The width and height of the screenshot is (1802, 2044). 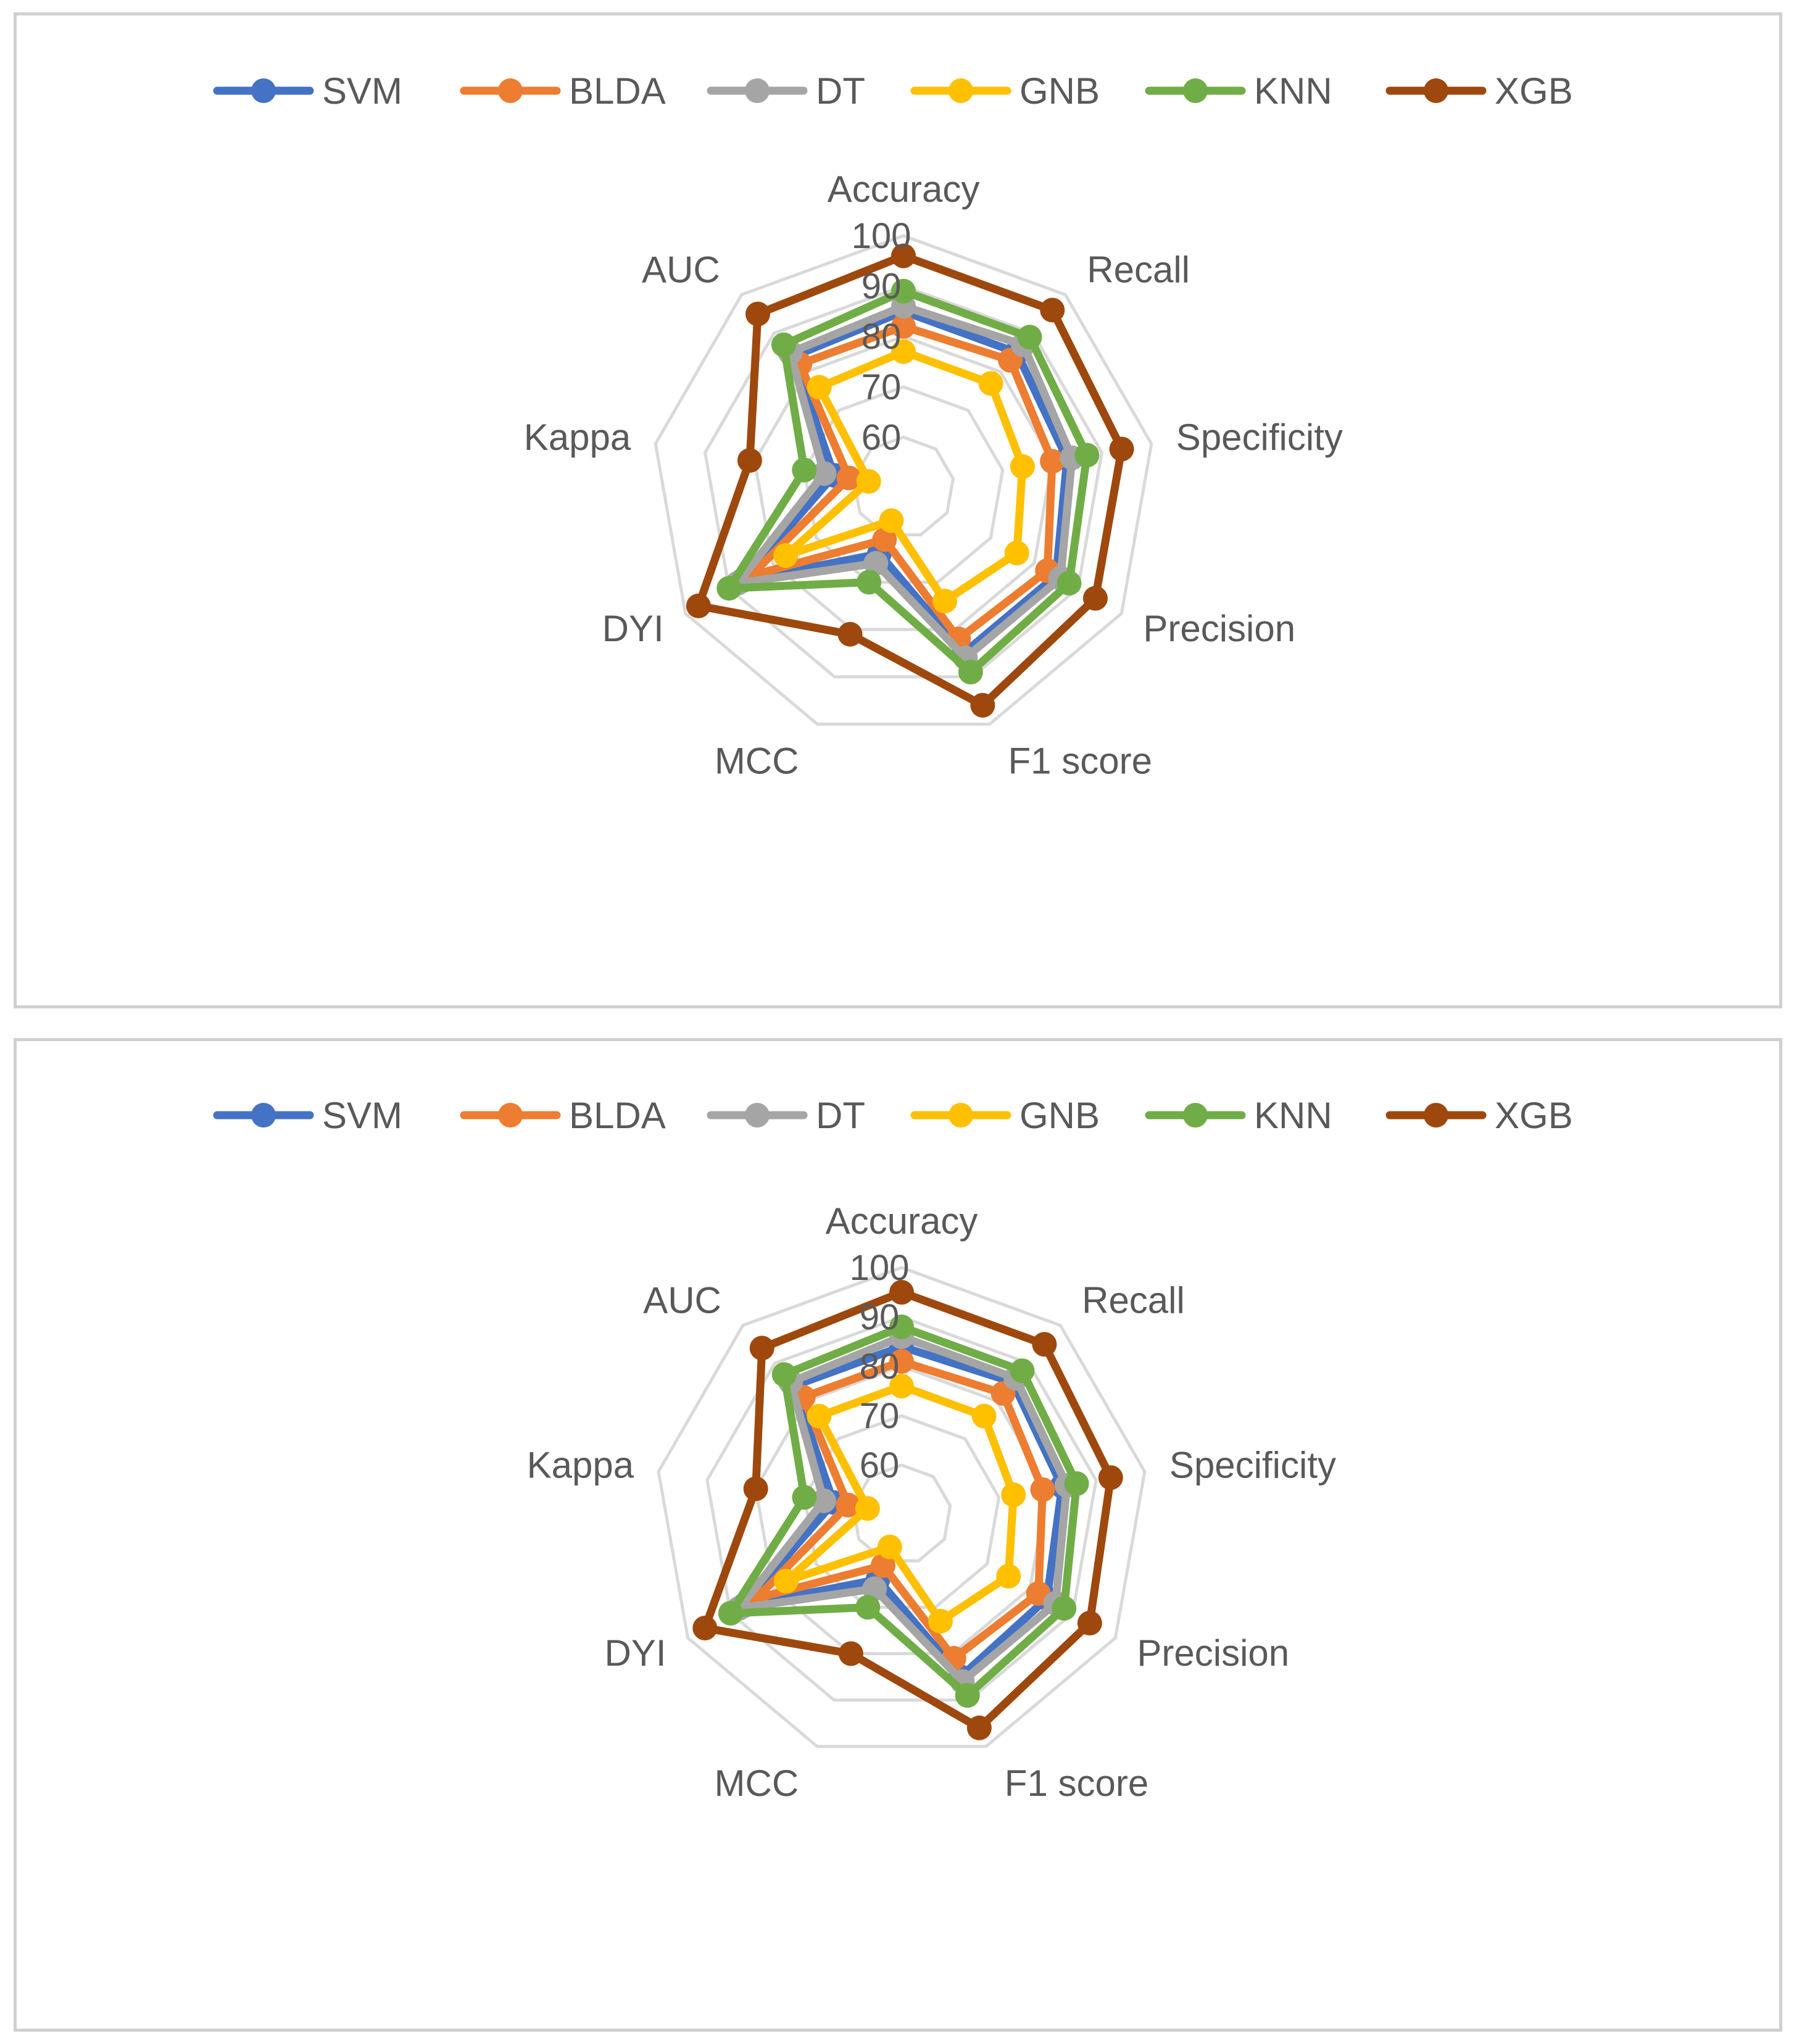 What do you see at coordinates (880, 1317) in the screenshot?
I see `tick-label-90: 90` at bounding box center [880, 1317].